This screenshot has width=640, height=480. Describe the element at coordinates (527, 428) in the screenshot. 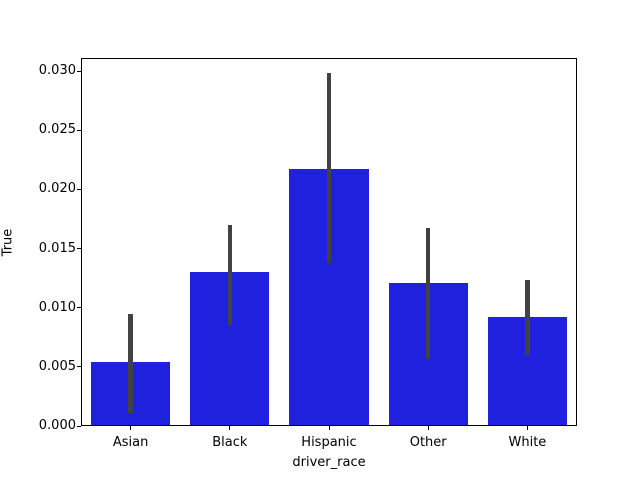

I see `x-tick-mark-white` at that location.